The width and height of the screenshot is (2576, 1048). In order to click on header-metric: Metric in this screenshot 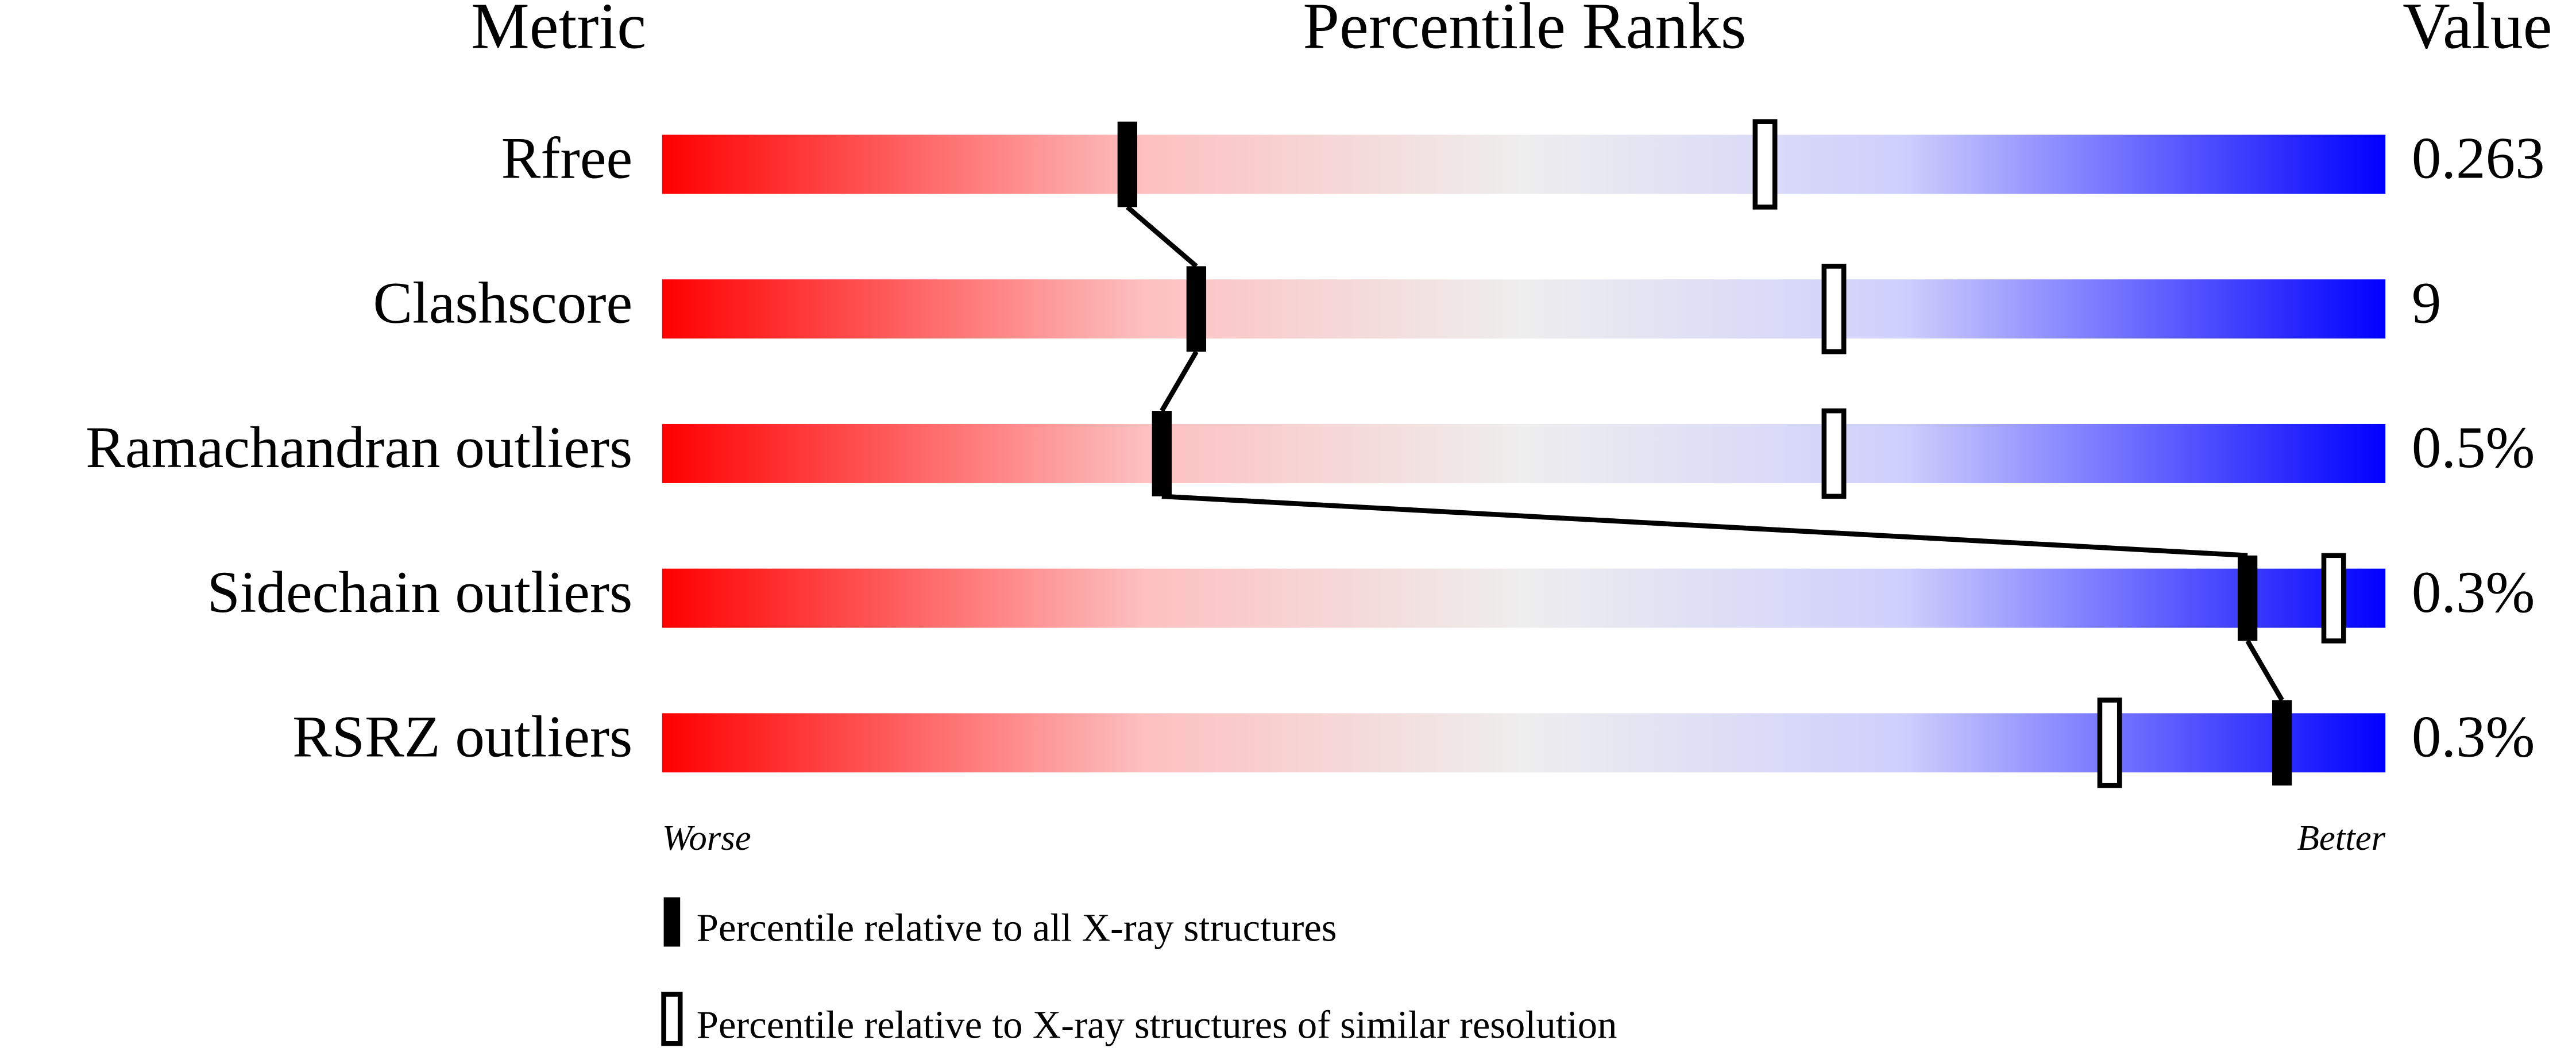, I will do `click(558, 31)`.